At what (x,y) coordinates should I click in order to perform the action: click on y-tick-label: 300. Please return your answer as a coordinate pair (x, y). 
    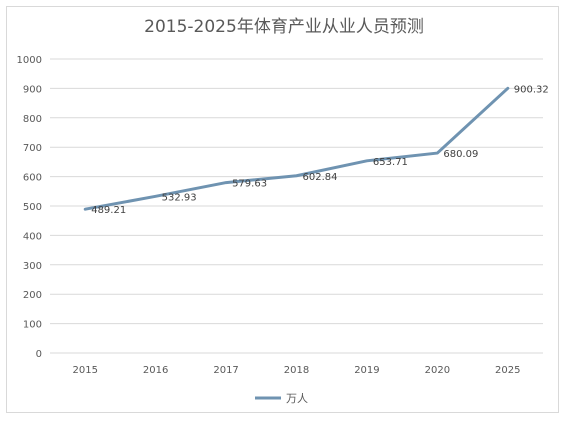
    Looking at the image, I should click on (32, 266).